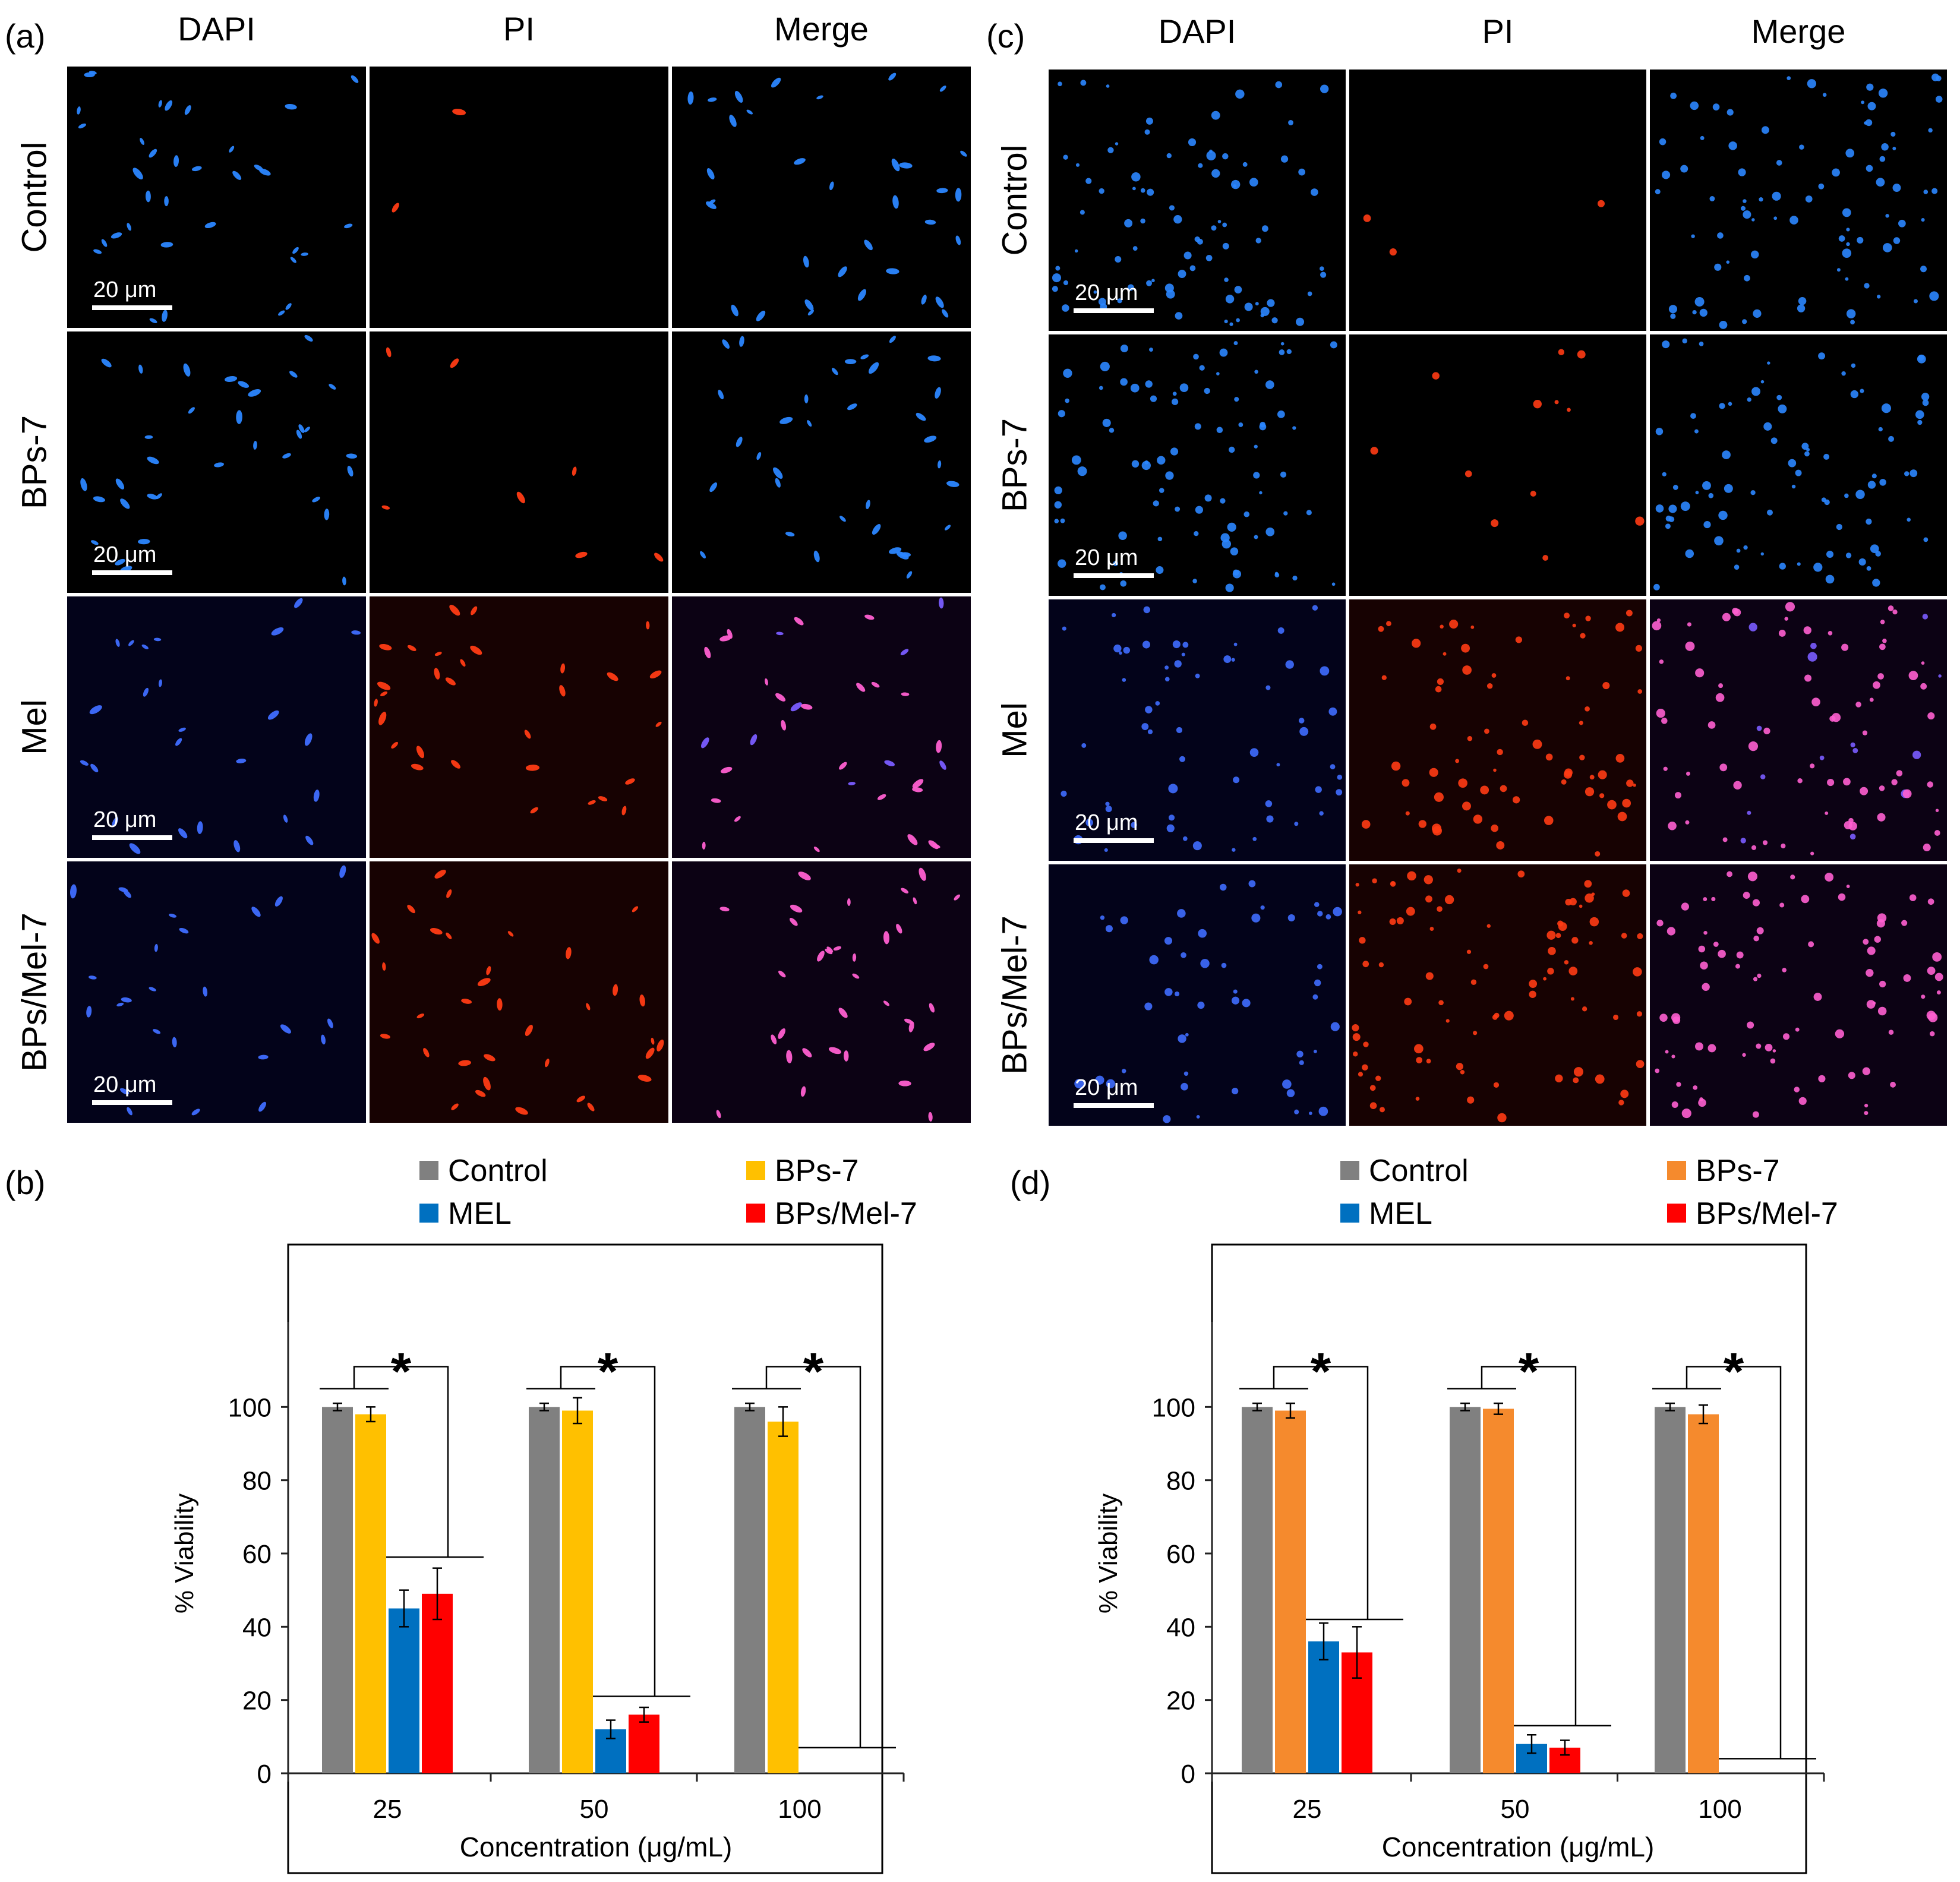  What do you see at coordinates (498, 1171) in the screenshot?
I see `legend-label-control: Control` at bounding box center [498, 1171].